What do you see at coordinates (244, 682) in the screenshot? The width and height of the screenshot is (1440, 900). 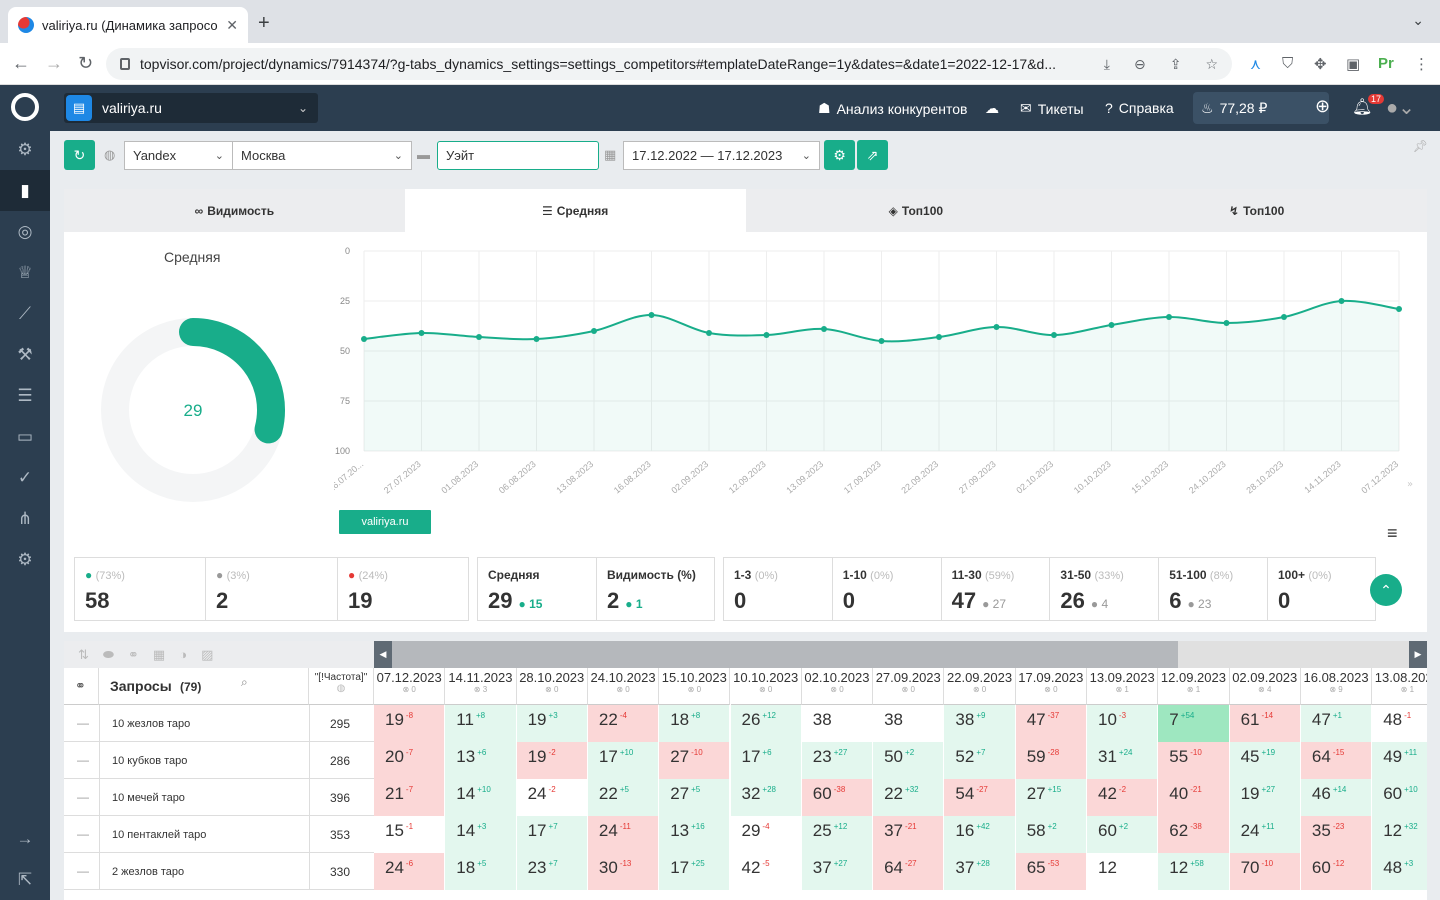 I see `search-icon: ⌕` at bounding box center [244, 682].